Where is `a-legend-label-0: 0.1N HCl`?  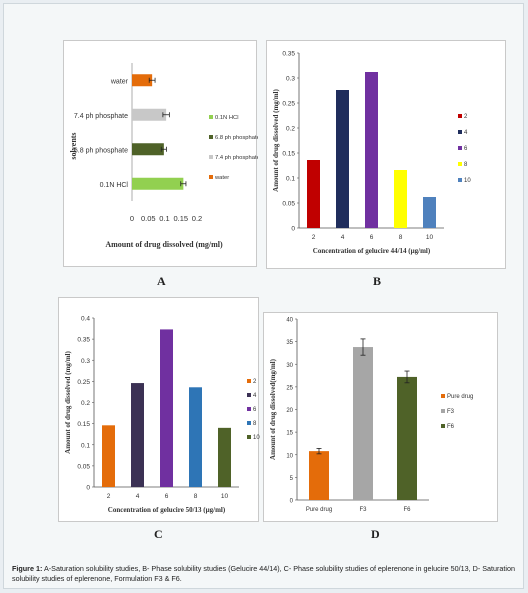 a-legend-label-0: 0.1N HCl is located at coordinates (227, 118).